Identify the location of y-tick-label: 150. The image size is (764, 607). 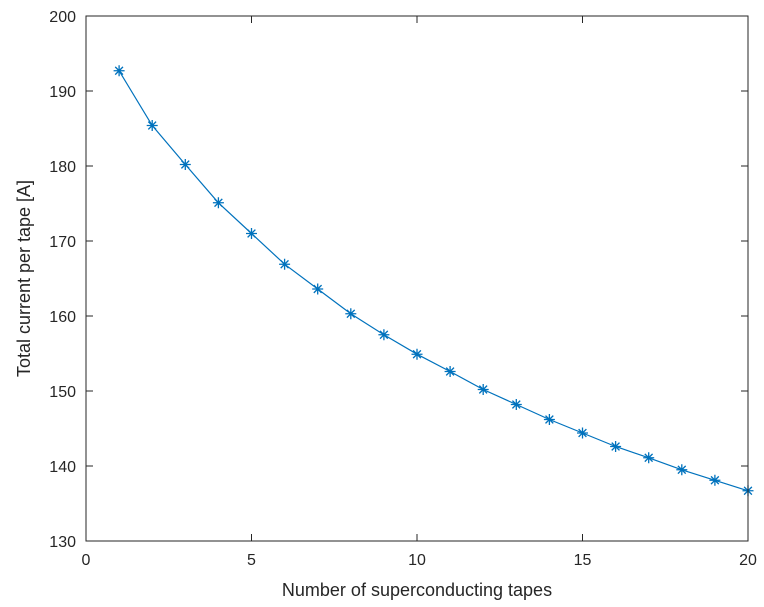
(62, 392).